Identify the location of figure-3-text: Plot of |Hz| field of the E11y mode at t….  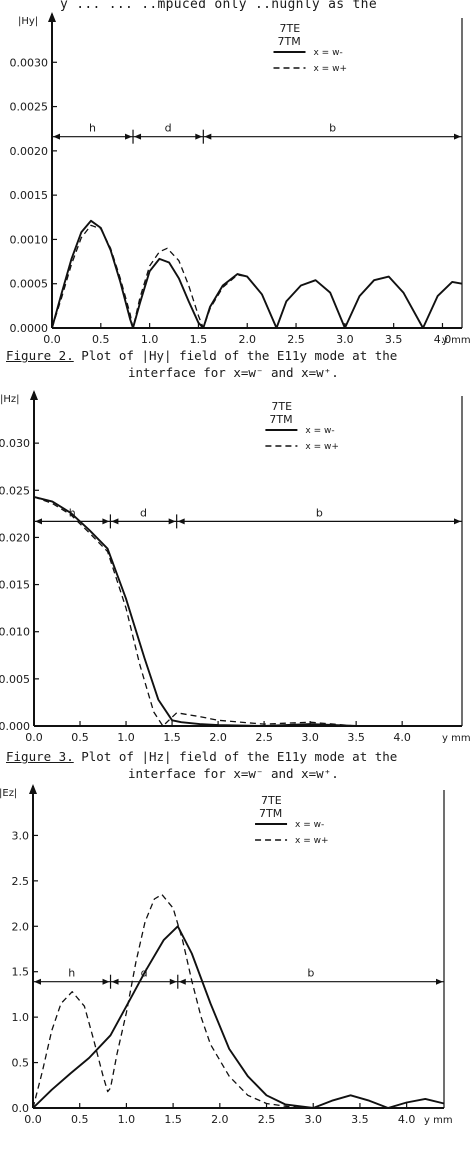
(235, 756).